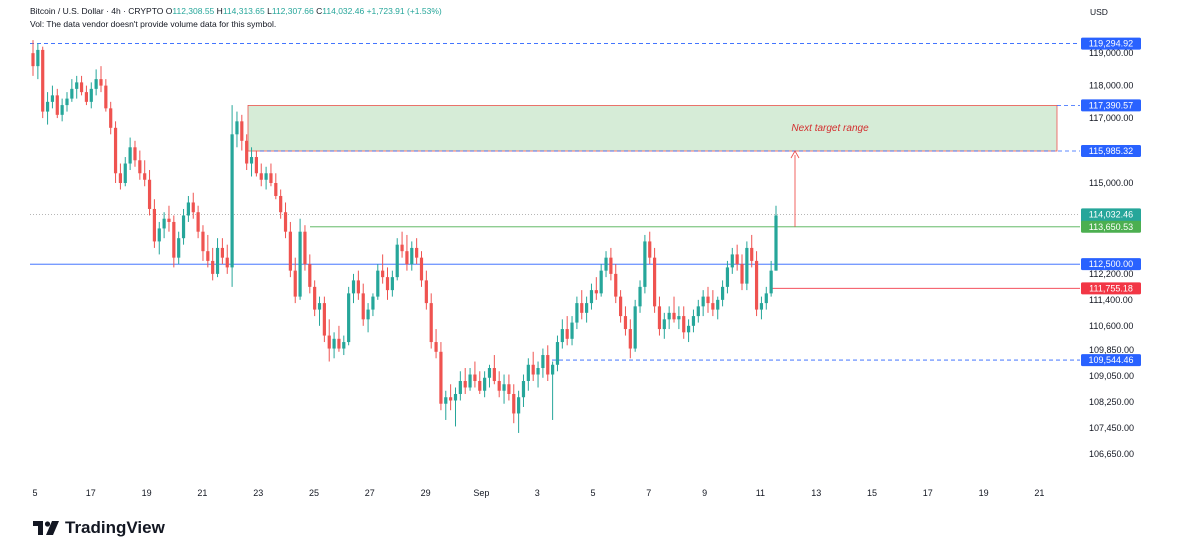 Image resolution: width=1199 pixels, height=554 pixels. Describe the element at coordinates (426, 493) in the screenshot. I see `x-axis-tick-label: 29` at that location.